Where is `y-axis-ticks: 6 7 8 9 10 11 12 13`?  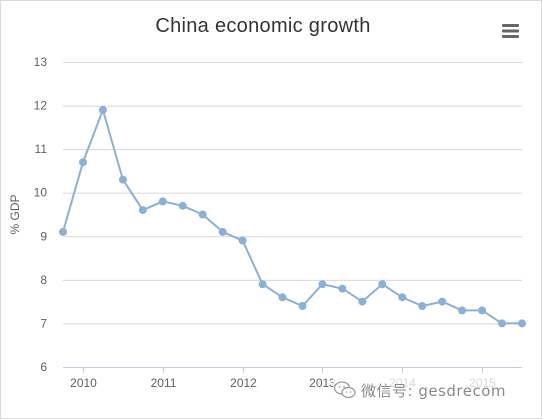
y-axis-ticks: 6 7 8 9 10 11 12 13 is located at coordinates (41, 214).